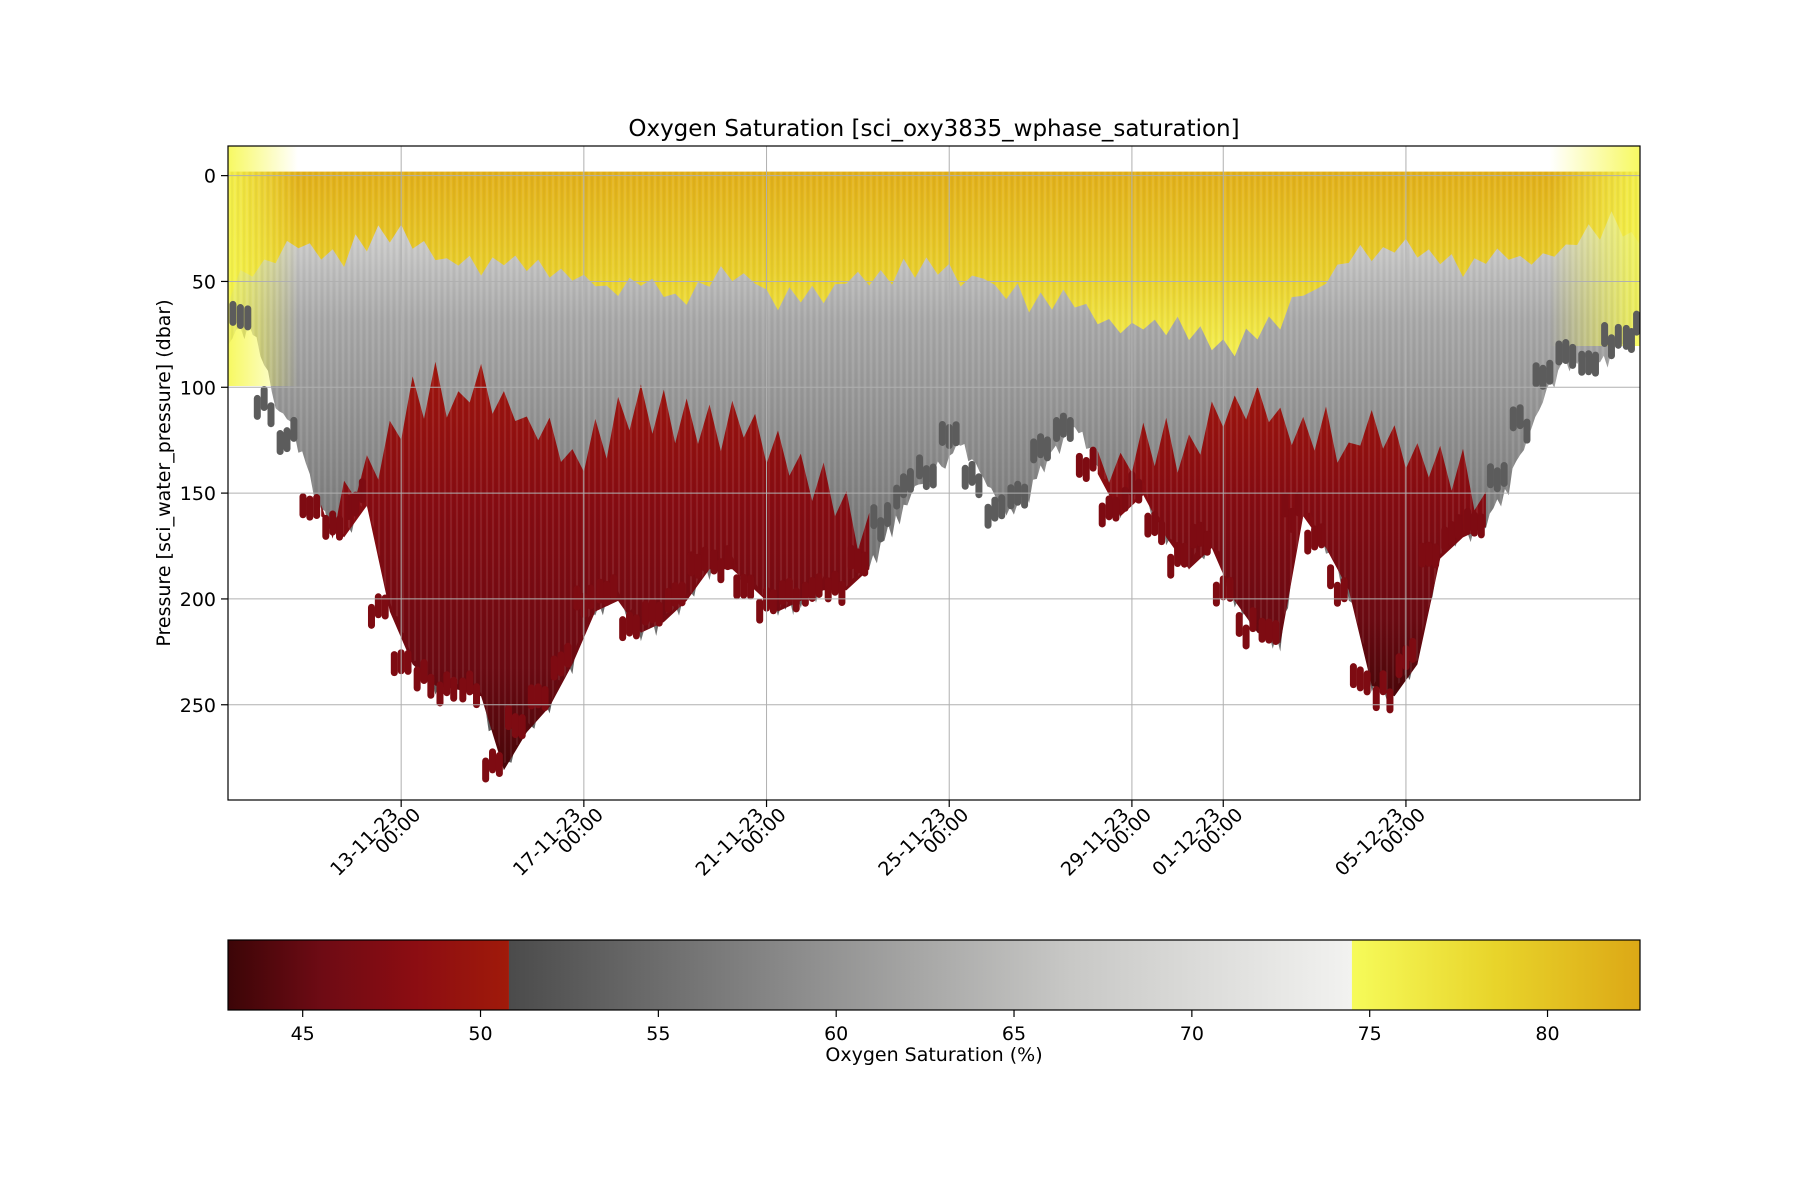  I want to click on y-tick-label: 100, so click(198, 388).